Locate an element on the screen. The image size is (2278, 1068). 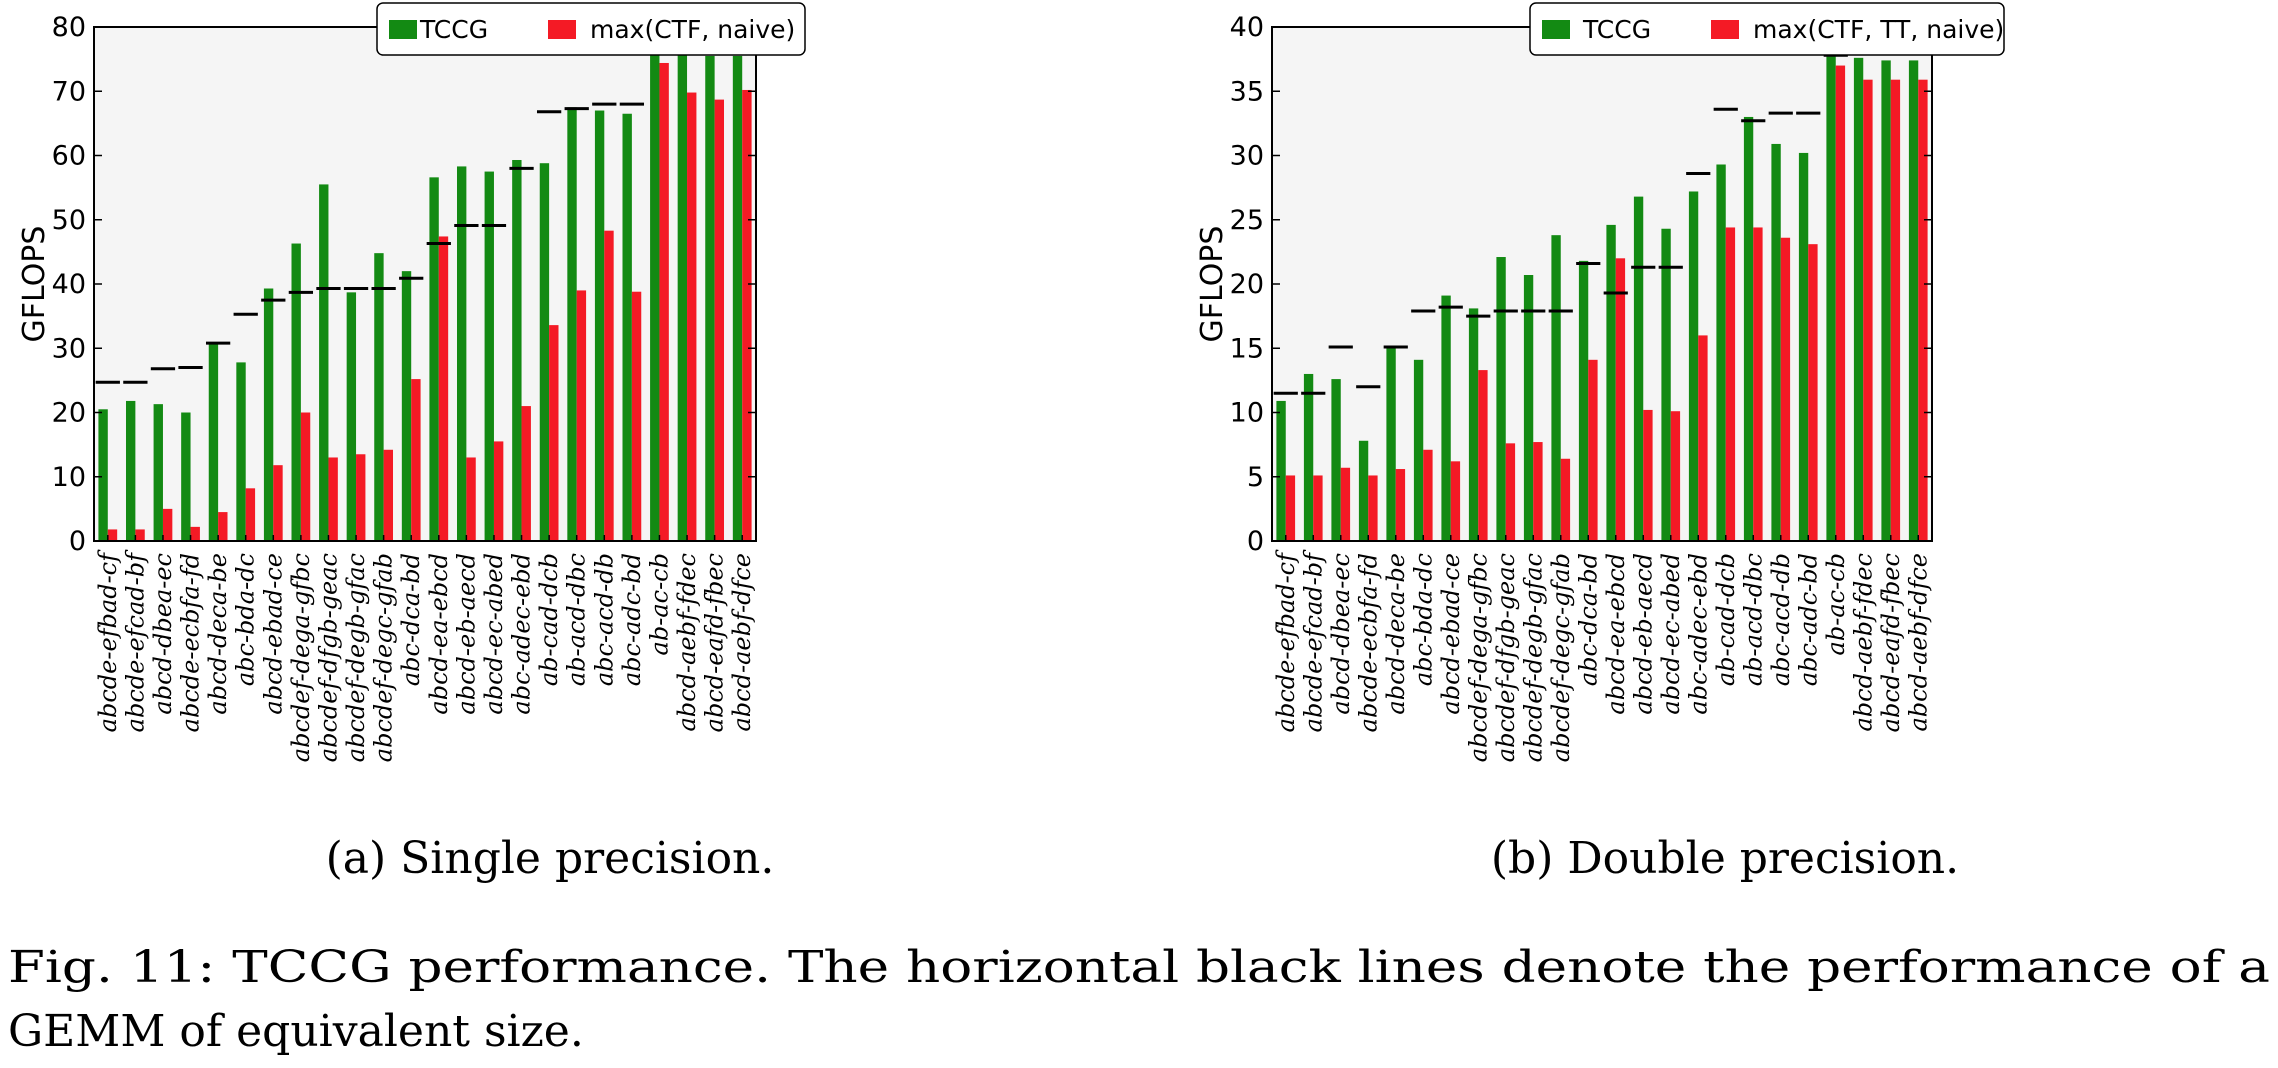
y-tick-label: 60 is located at coordinates (69, 156).